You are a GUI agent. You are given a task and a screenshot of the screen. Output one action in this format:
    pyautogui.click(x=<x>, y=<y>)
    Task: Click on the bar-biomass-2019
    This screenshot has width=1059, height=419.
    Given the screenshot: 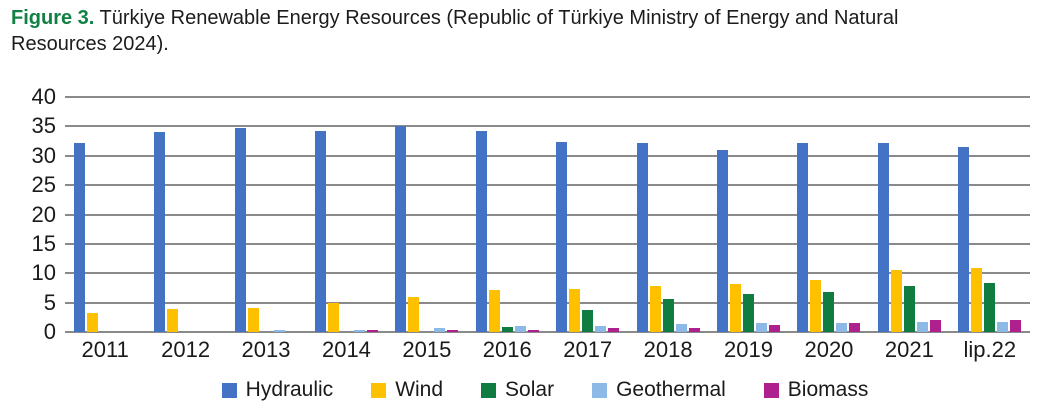 What is the action you would take?
    pyautogui.click(x=775, y=328)
    